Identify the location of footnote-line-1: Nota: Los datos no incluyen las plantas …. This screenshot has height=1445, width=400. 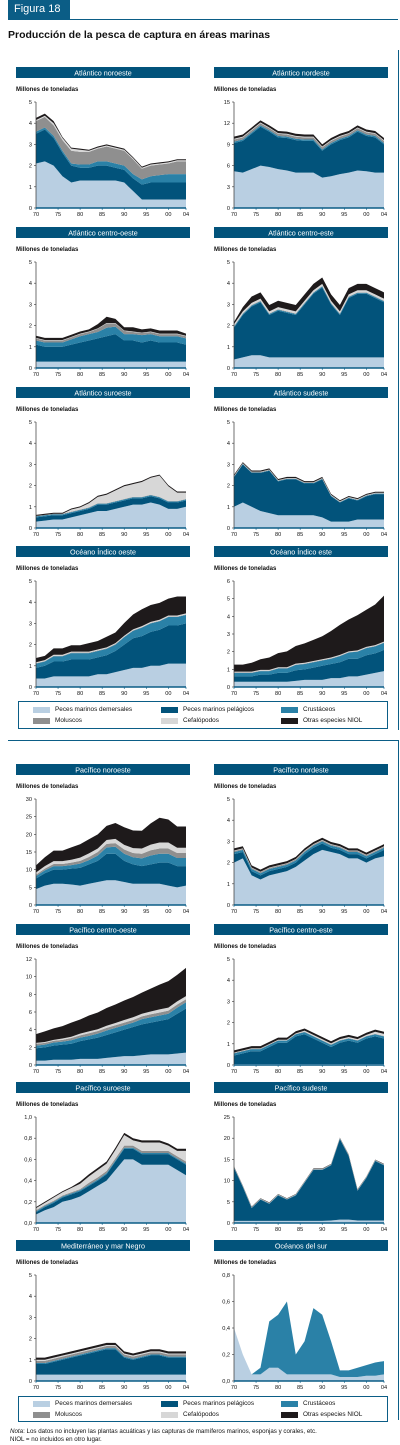
(200, 1432).